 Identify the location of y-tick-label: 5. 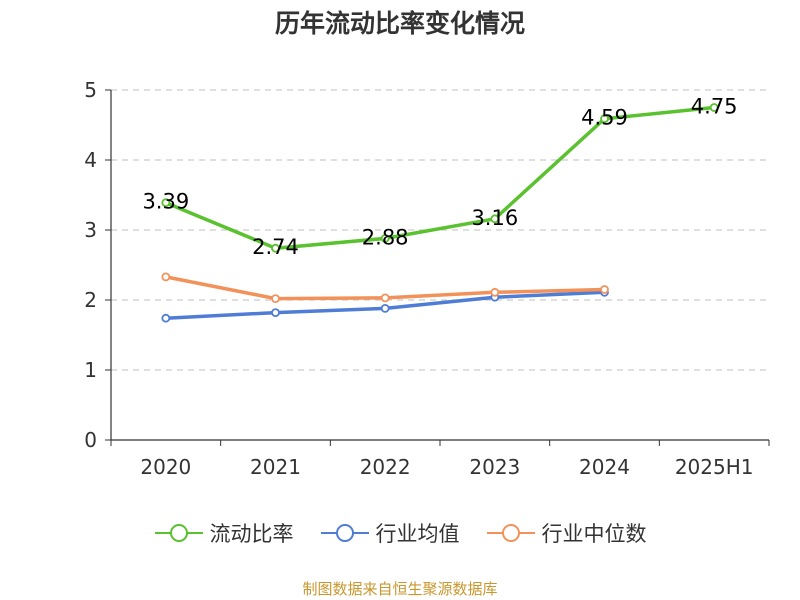
(90, 90).